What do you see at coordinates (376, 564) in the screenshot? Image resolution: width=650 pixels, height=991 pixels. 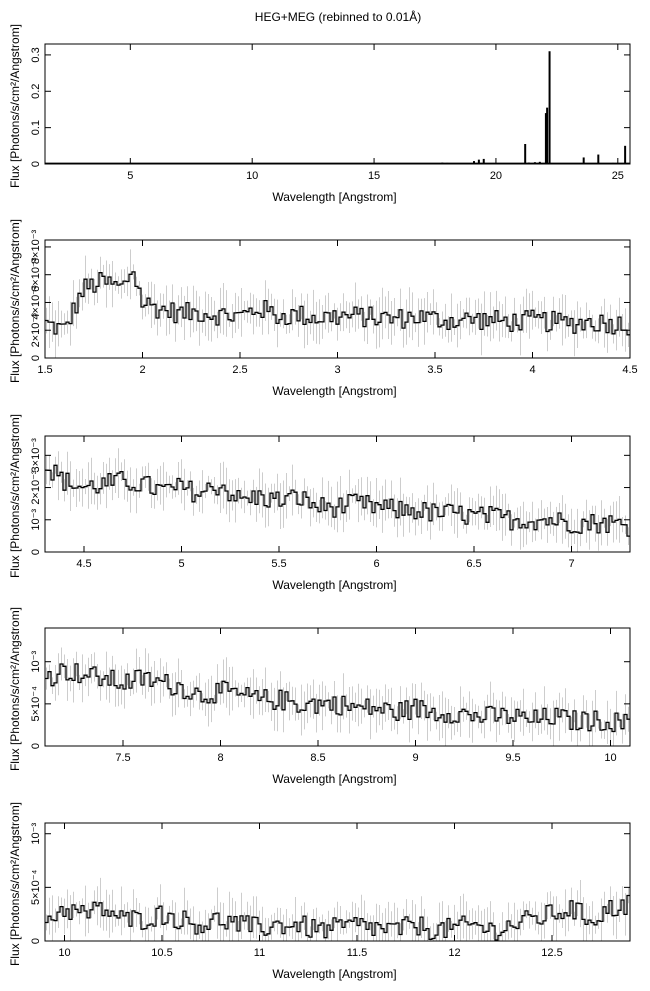 I see `x-tick-label: 6` at bounding box center [376, 564].